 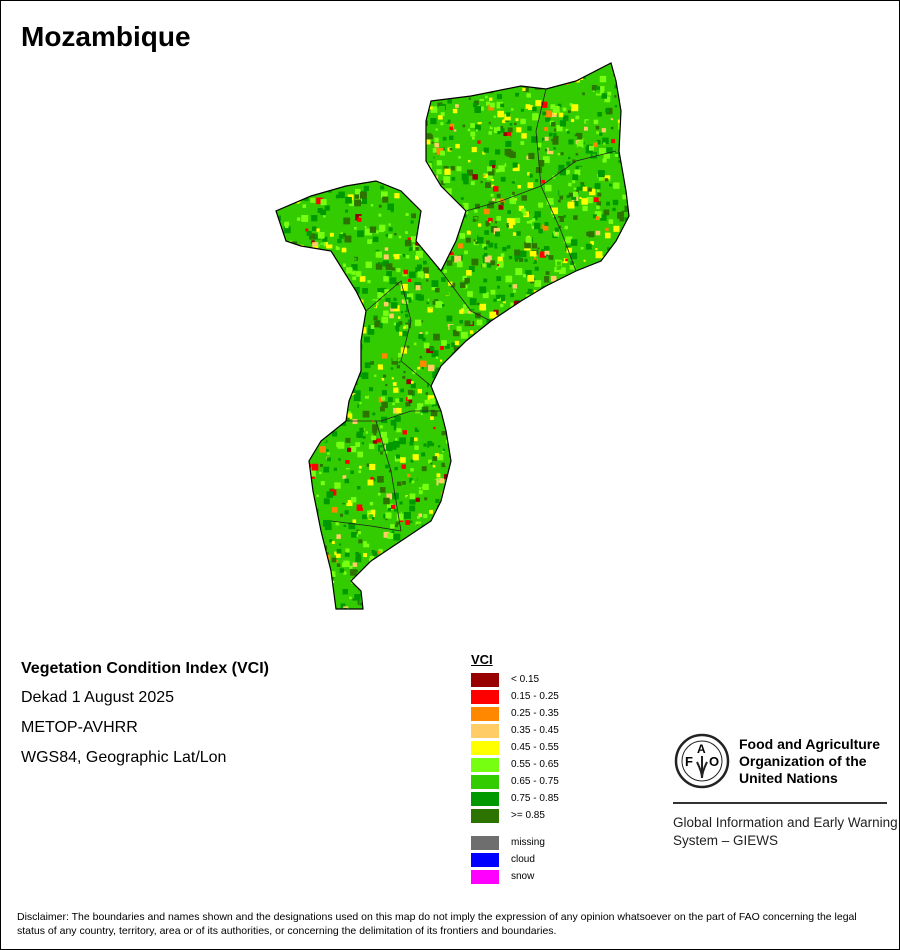 I want to click on legend-label: 0.35 - 0.45, so click(x=535, y=730).